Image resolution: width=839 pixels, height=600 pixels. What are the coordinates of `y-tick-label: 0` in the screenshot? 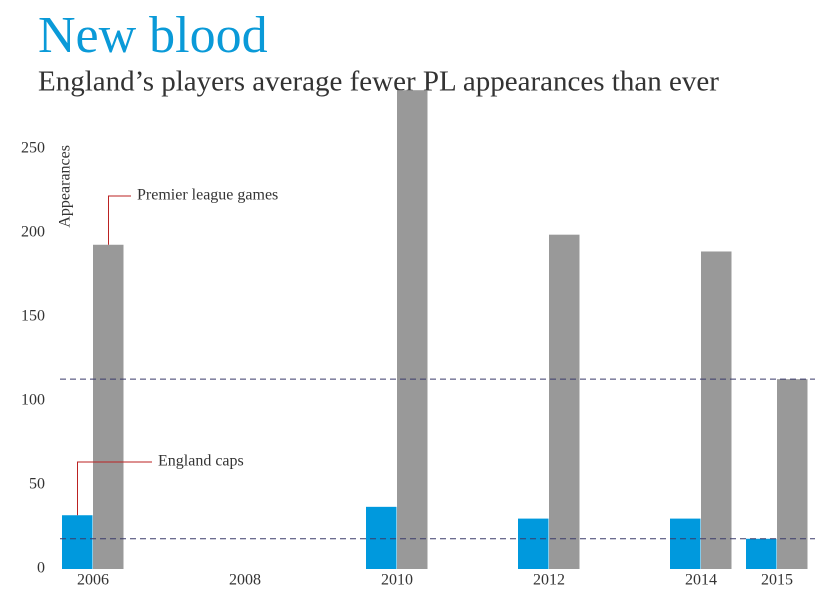 It's located at (41, 568).